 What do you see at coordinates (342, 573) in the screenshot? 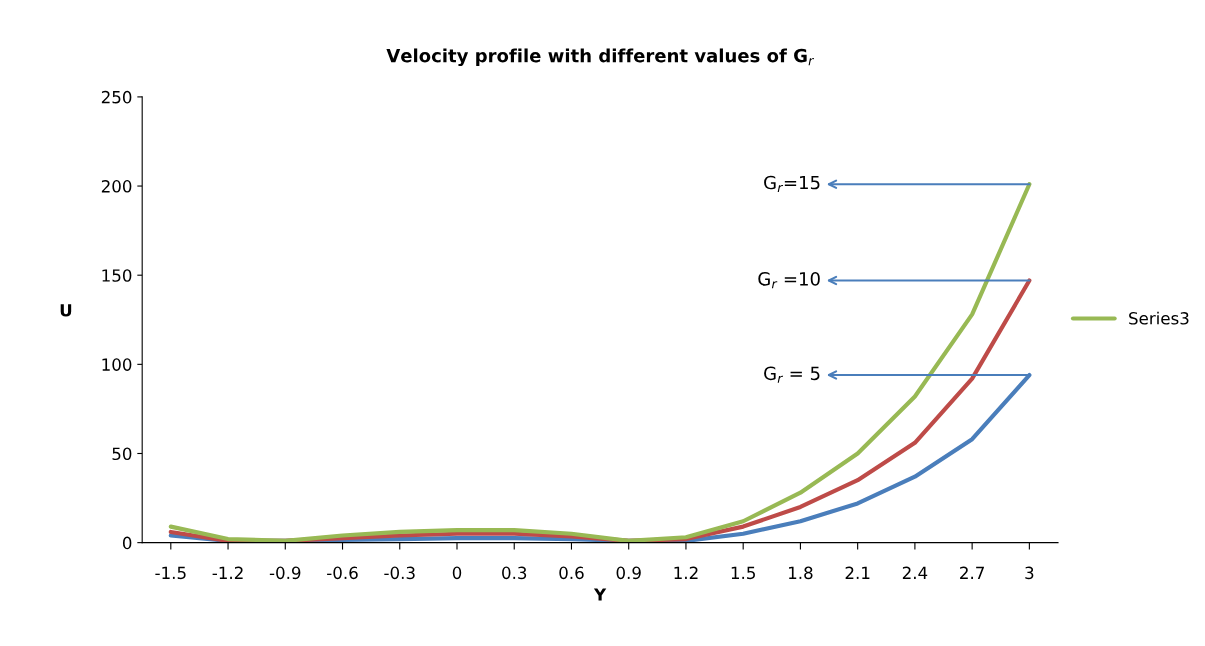
I see `x-tick-label: -0.6` at bounding box center [342, 573].